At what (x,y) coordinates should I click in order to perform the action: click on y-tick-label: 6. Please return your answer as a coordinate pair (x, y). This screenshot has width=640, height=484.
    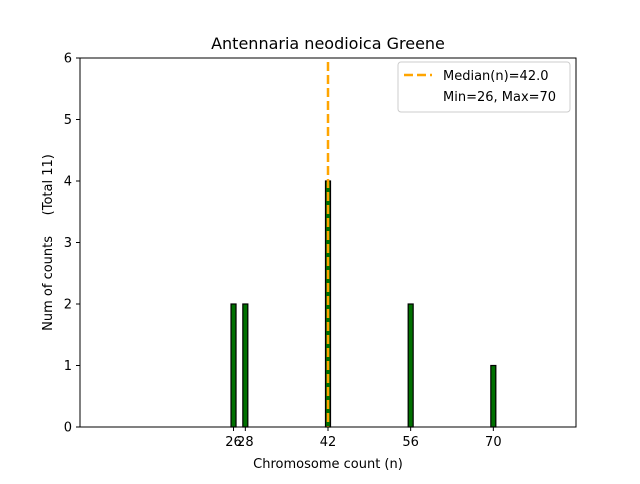
    Looking at the image, I should click on (68, 59).